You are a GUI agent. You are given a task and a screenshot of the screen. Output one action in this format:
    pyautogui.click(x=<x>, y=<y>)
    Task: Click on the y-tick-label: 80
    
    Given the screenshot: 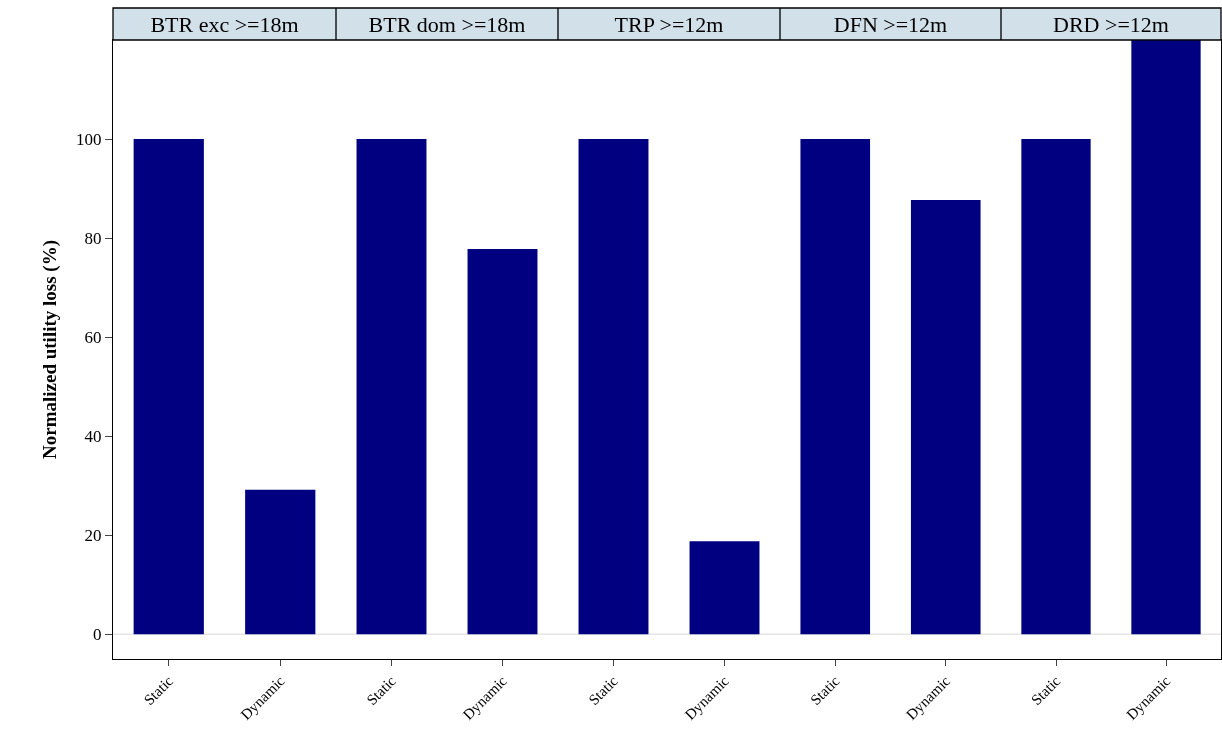 What is the action you would take?
    pyautogui.click(x=93, y=239)
    